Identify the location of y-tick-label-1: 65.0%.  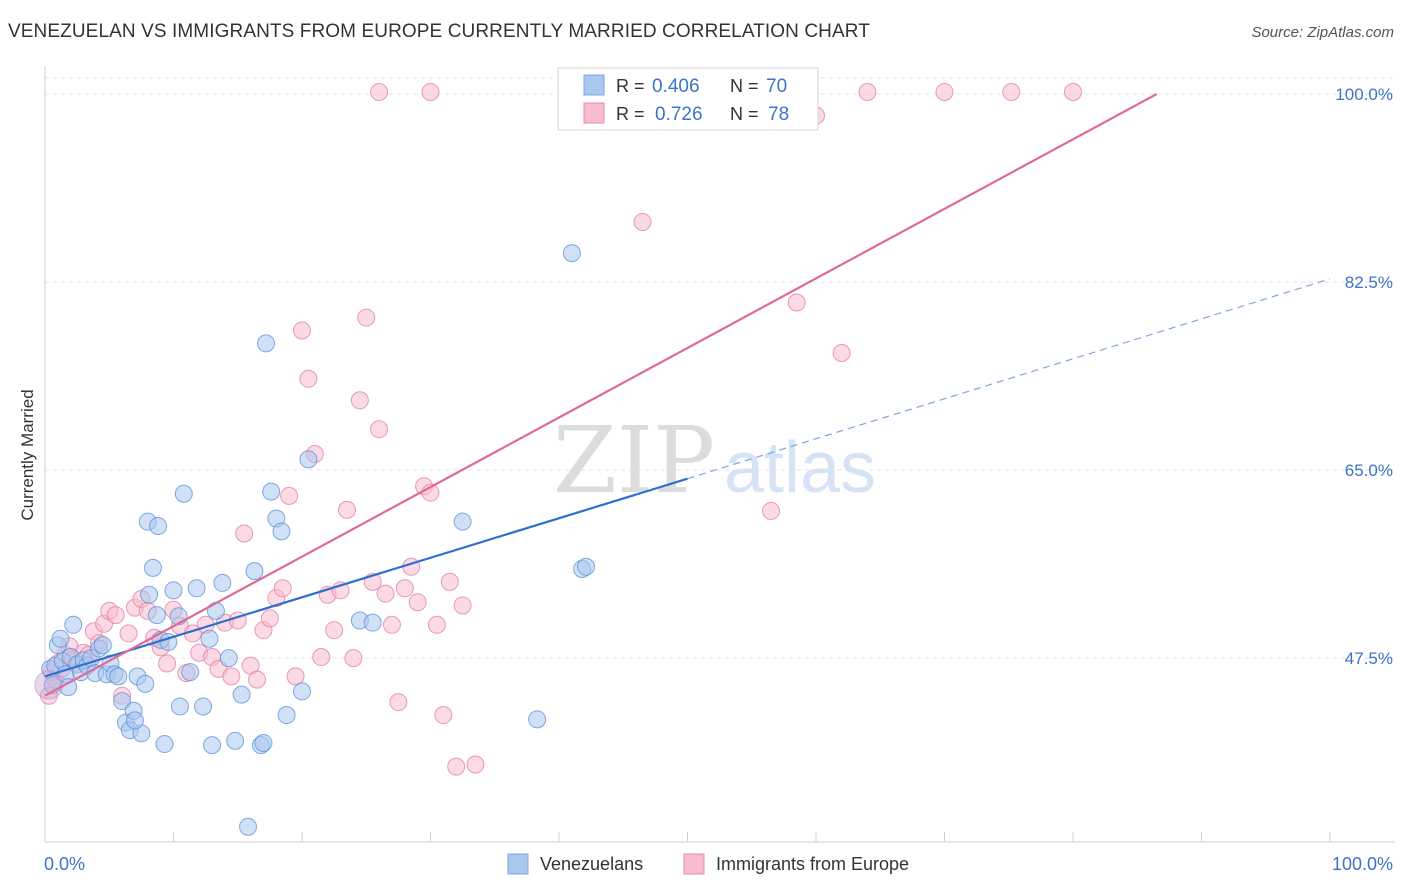
(1369, 470).